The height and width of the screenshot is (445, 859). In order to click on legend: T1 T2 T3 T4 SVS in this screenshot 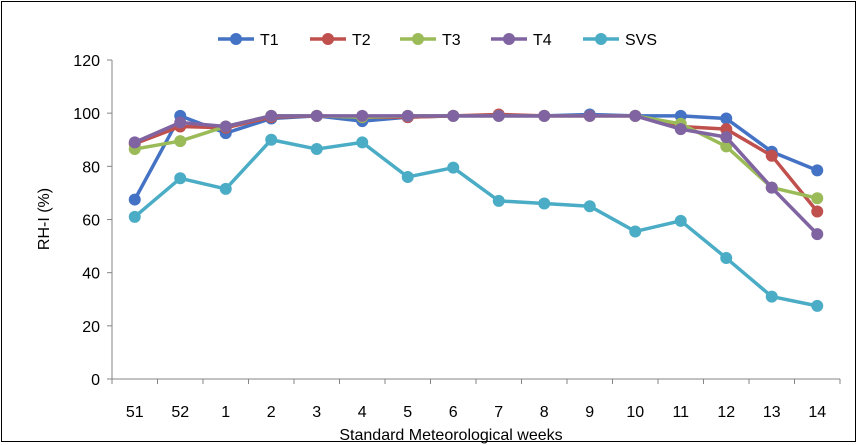, I will do `click(437, 40)`.